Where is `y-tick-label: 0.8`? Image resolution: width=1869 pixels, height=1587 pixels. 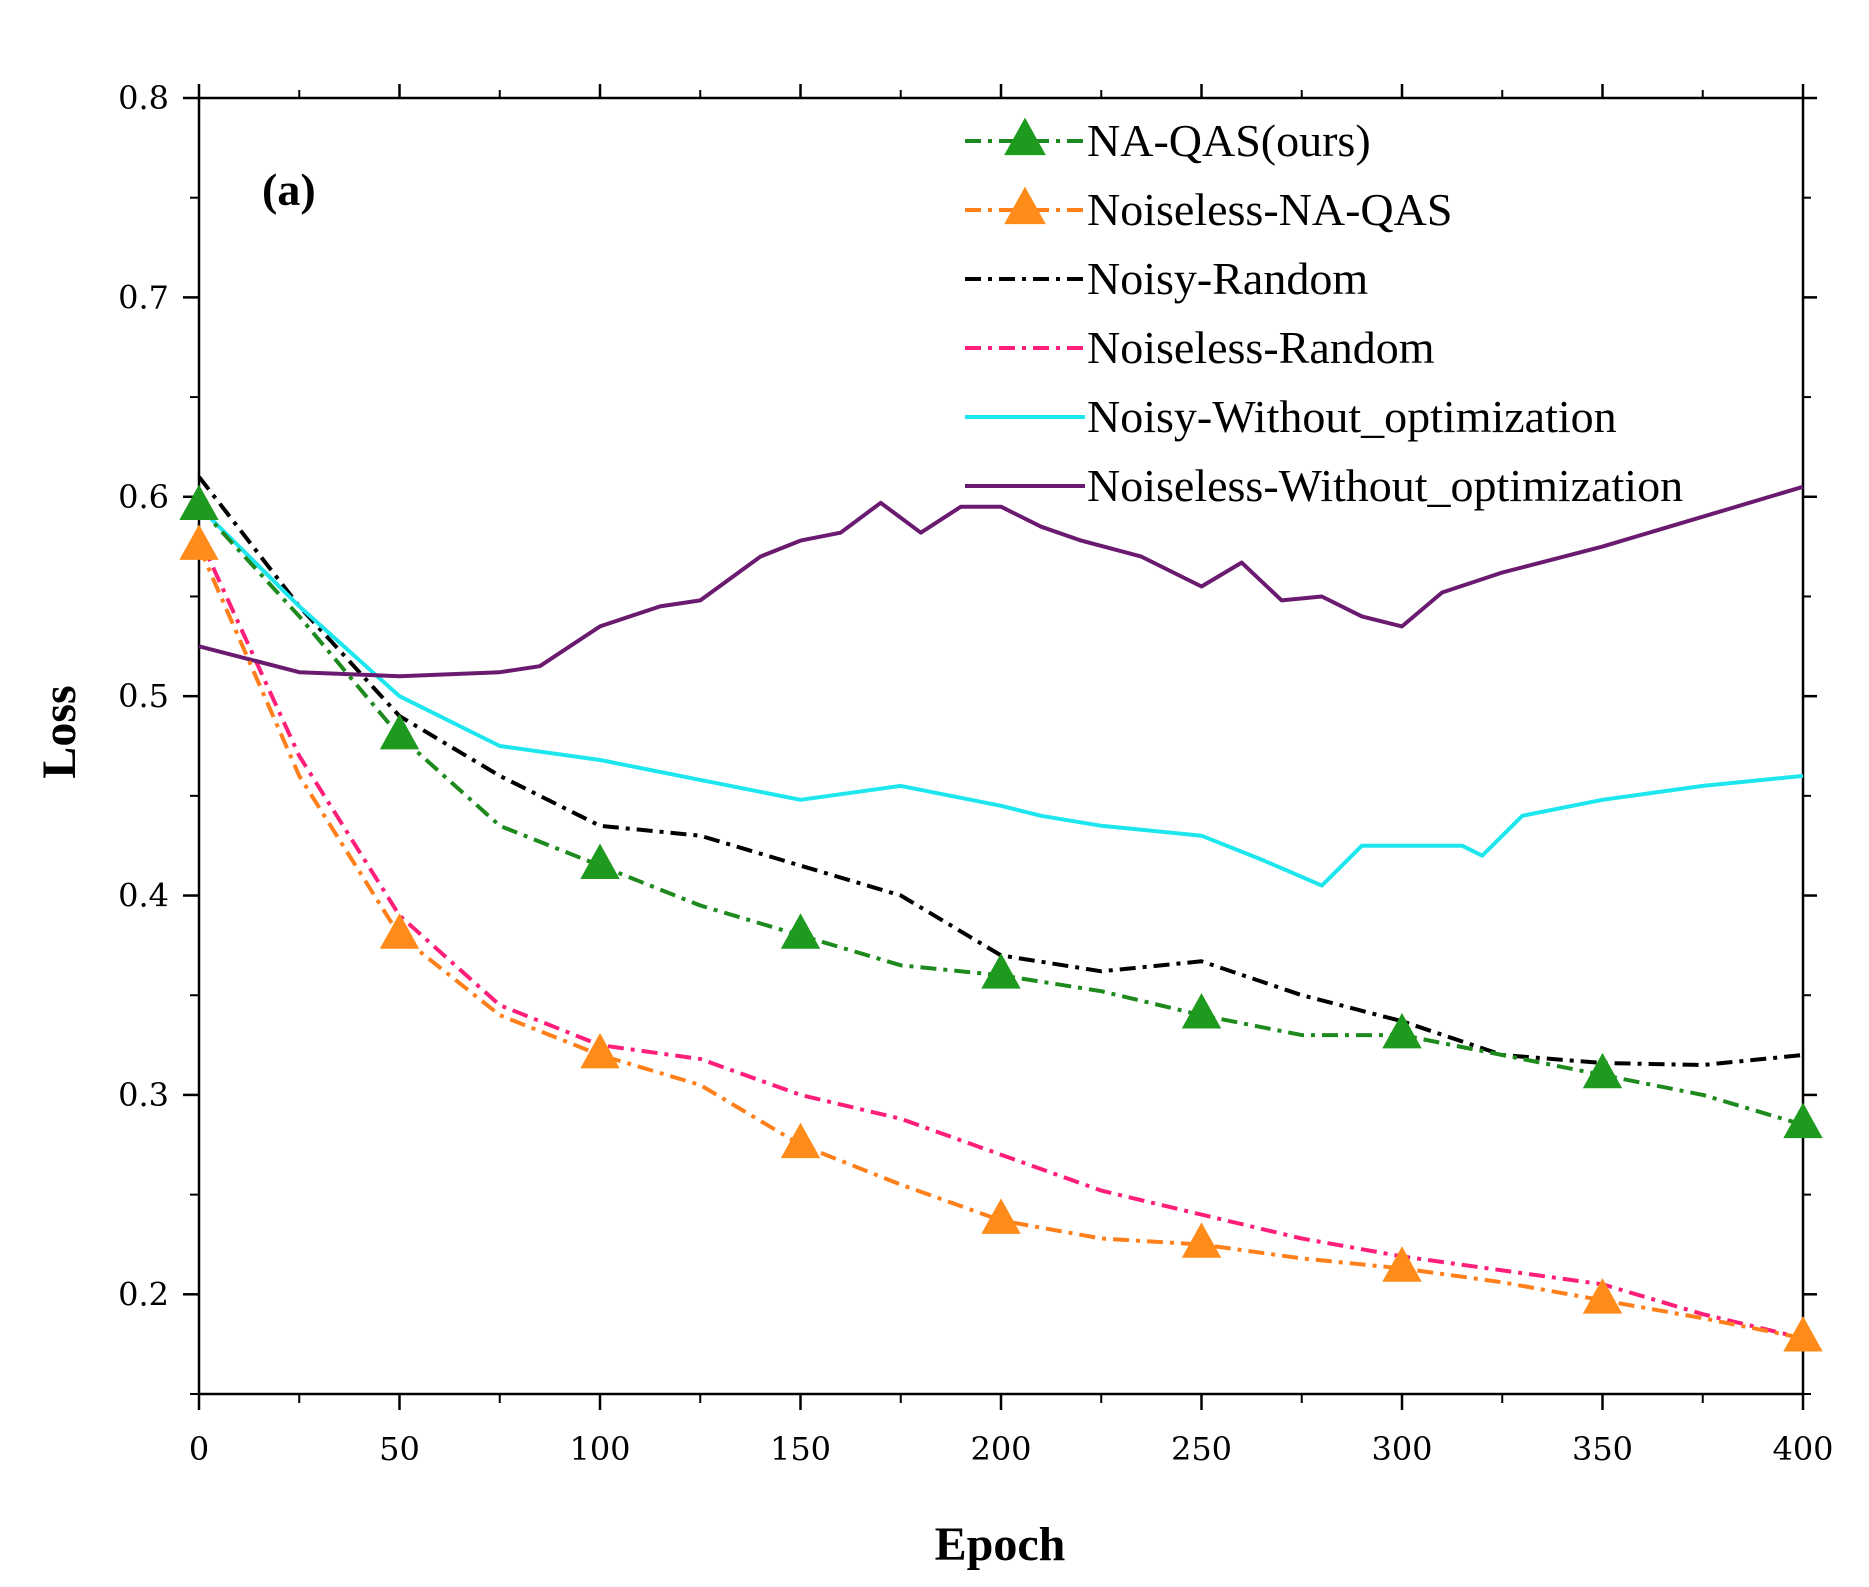 y-tick-label: 0.8 is located at coordinates (143, 98).